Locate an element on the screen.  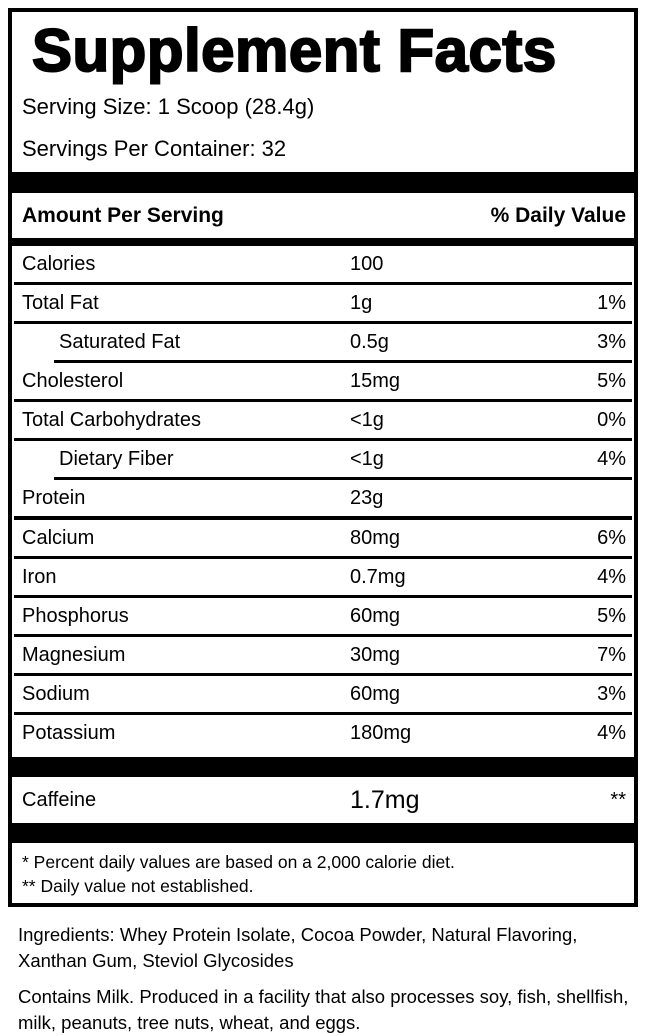
nutrient-name: Total Carbohydrates is located at coordinates (111, 419).